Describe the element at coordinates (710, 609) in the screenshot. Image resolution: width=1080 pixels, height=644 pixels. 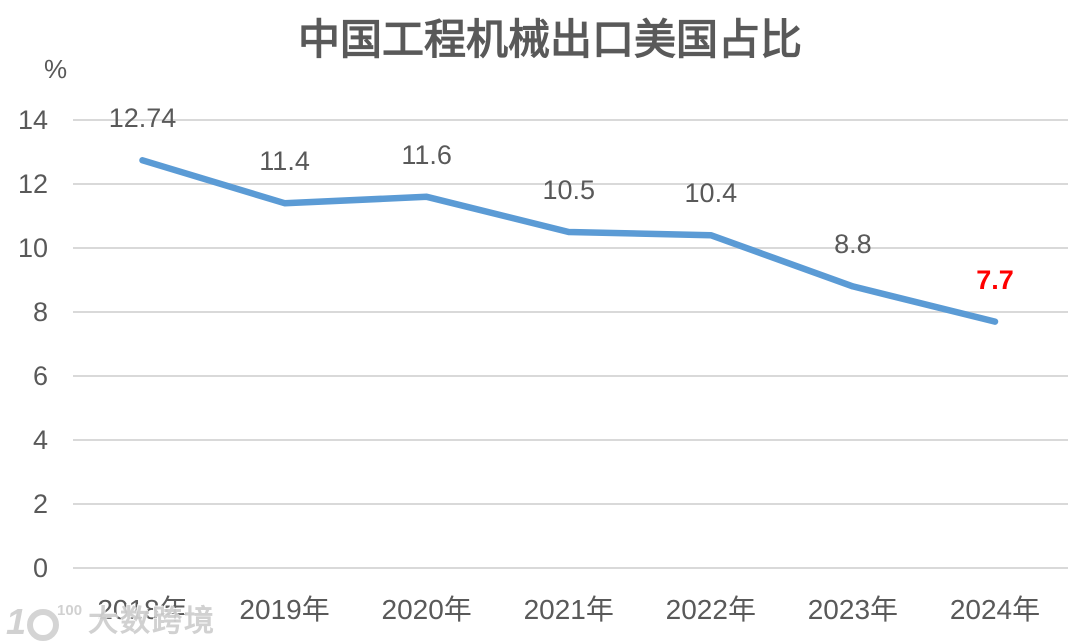
I see `x-axis-label: 2022年` at that location.